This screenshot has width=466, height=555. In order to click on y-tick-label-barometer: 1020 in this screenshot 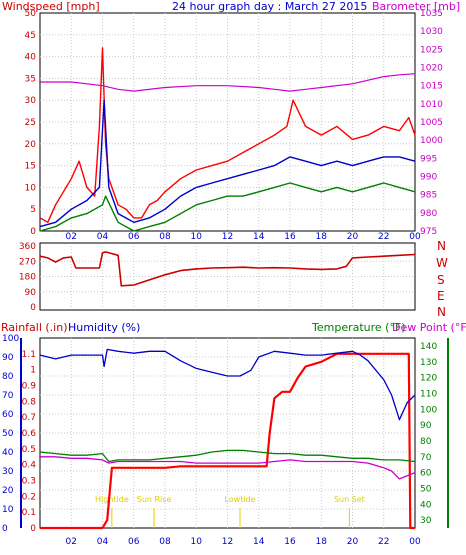, I will do `click(431, 69)`.